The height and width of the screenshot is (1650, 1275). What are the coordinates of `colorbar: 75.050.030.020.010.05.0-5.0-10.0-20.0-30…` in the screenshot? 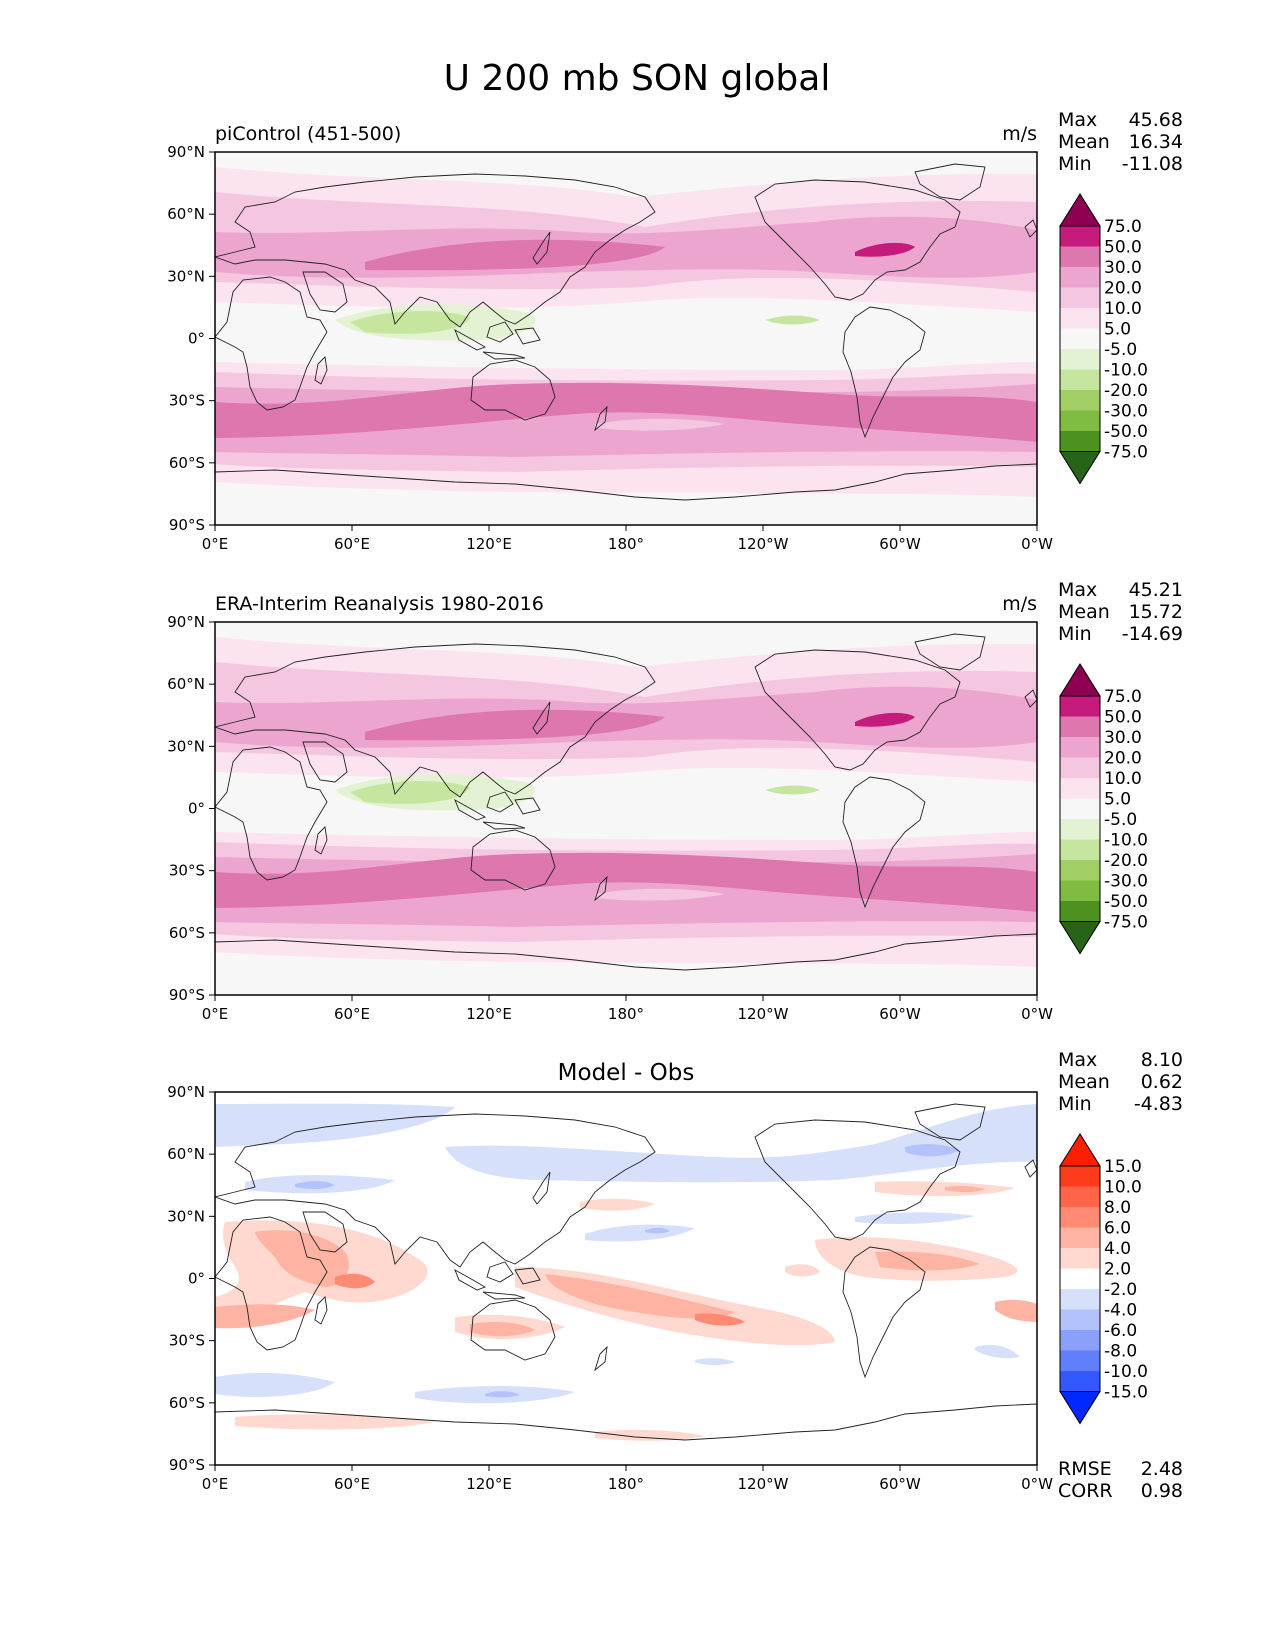 It's located at (1103, 339).